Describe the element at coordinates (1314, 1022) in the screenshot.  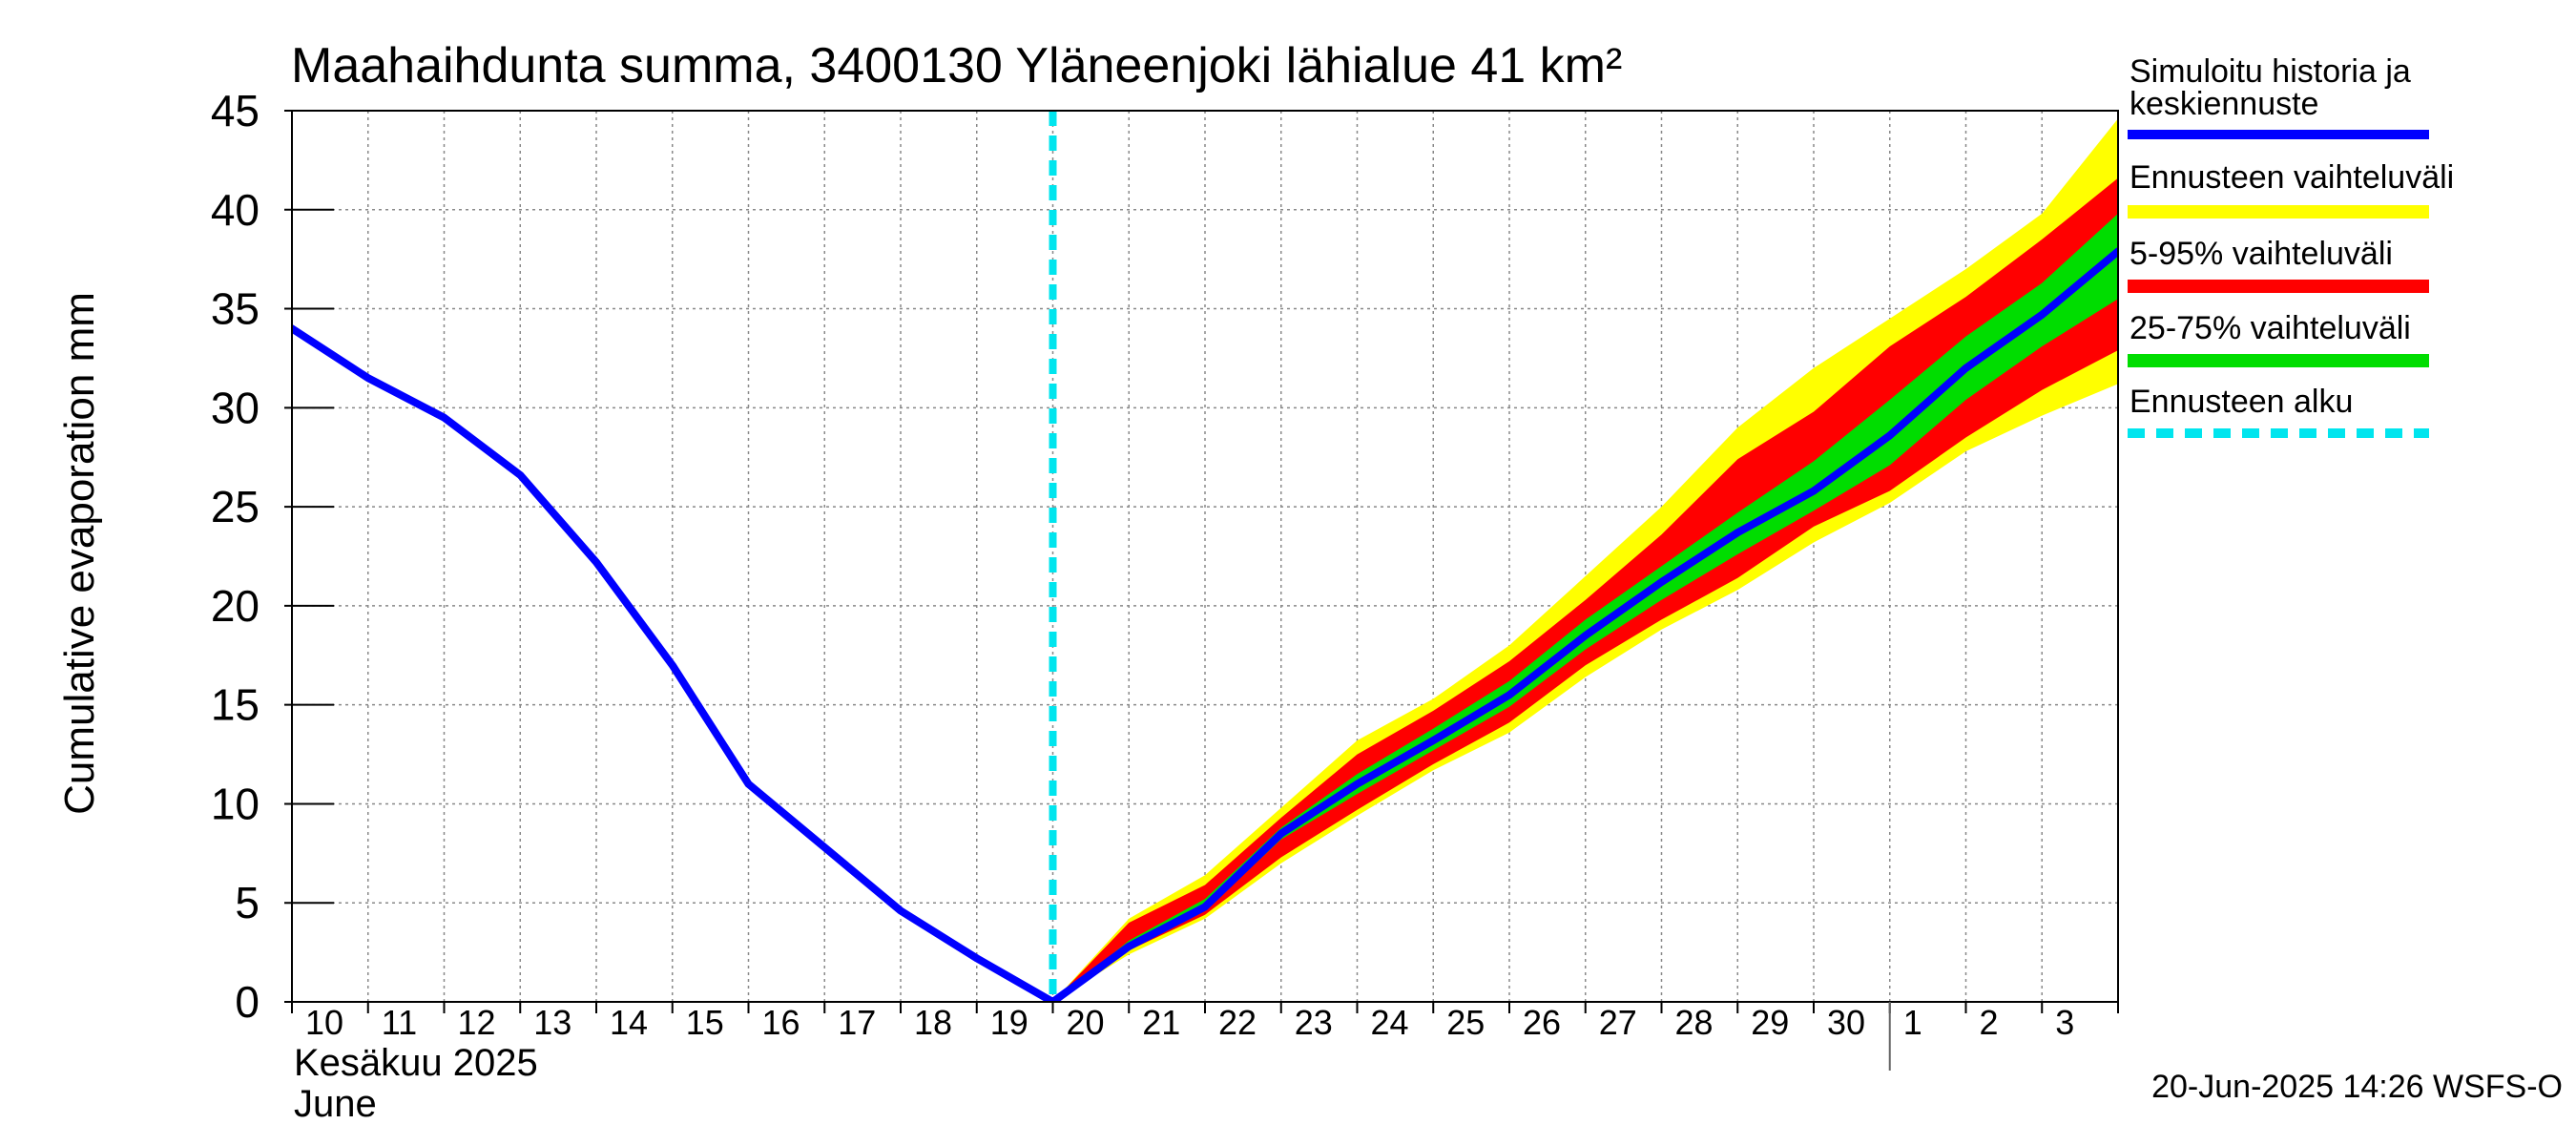
I see `x-tick-label: 23` at that location.